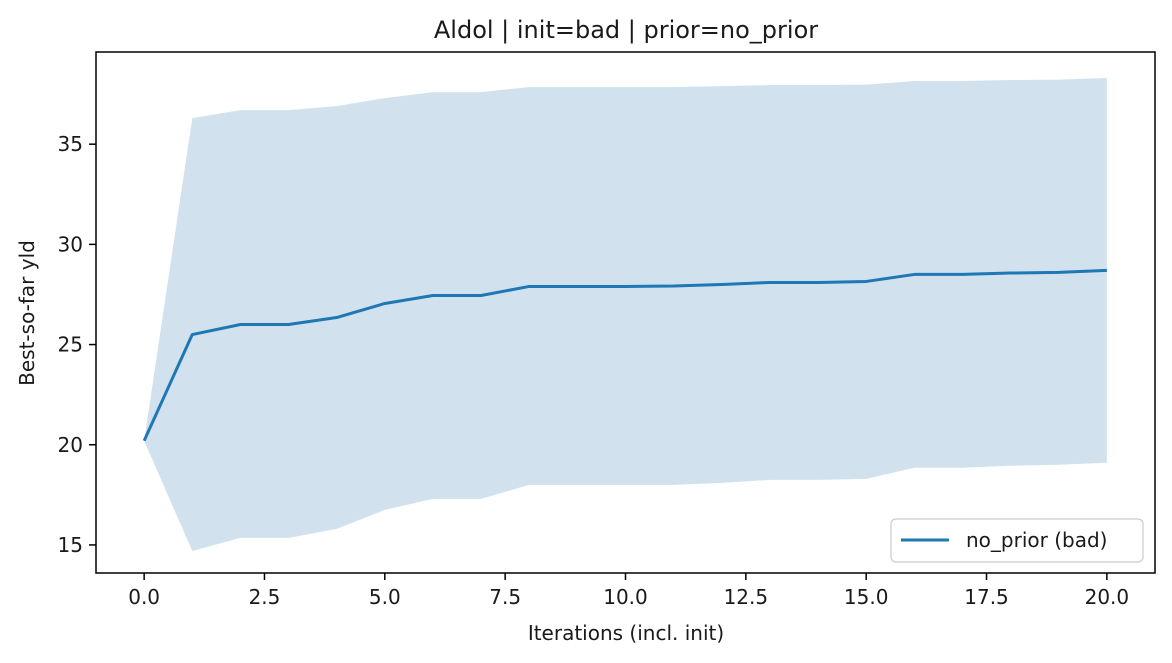 Image resolution: width=1172 pixels, height=663 pixels. What do you see at coordinates (265, 597) in the screenshot?
I see `x-tick-label: 2.5` at bounding box center [265, 597].